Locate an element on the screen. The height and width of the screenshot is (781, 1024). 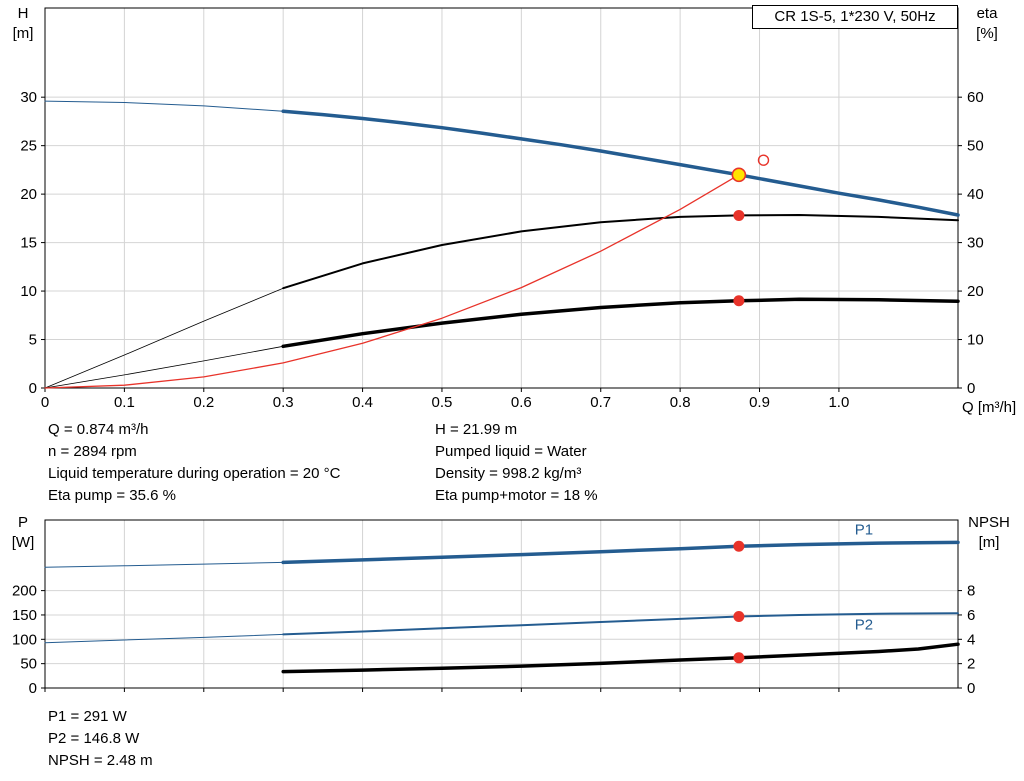
p2-point is located at coordinates (739, 617).